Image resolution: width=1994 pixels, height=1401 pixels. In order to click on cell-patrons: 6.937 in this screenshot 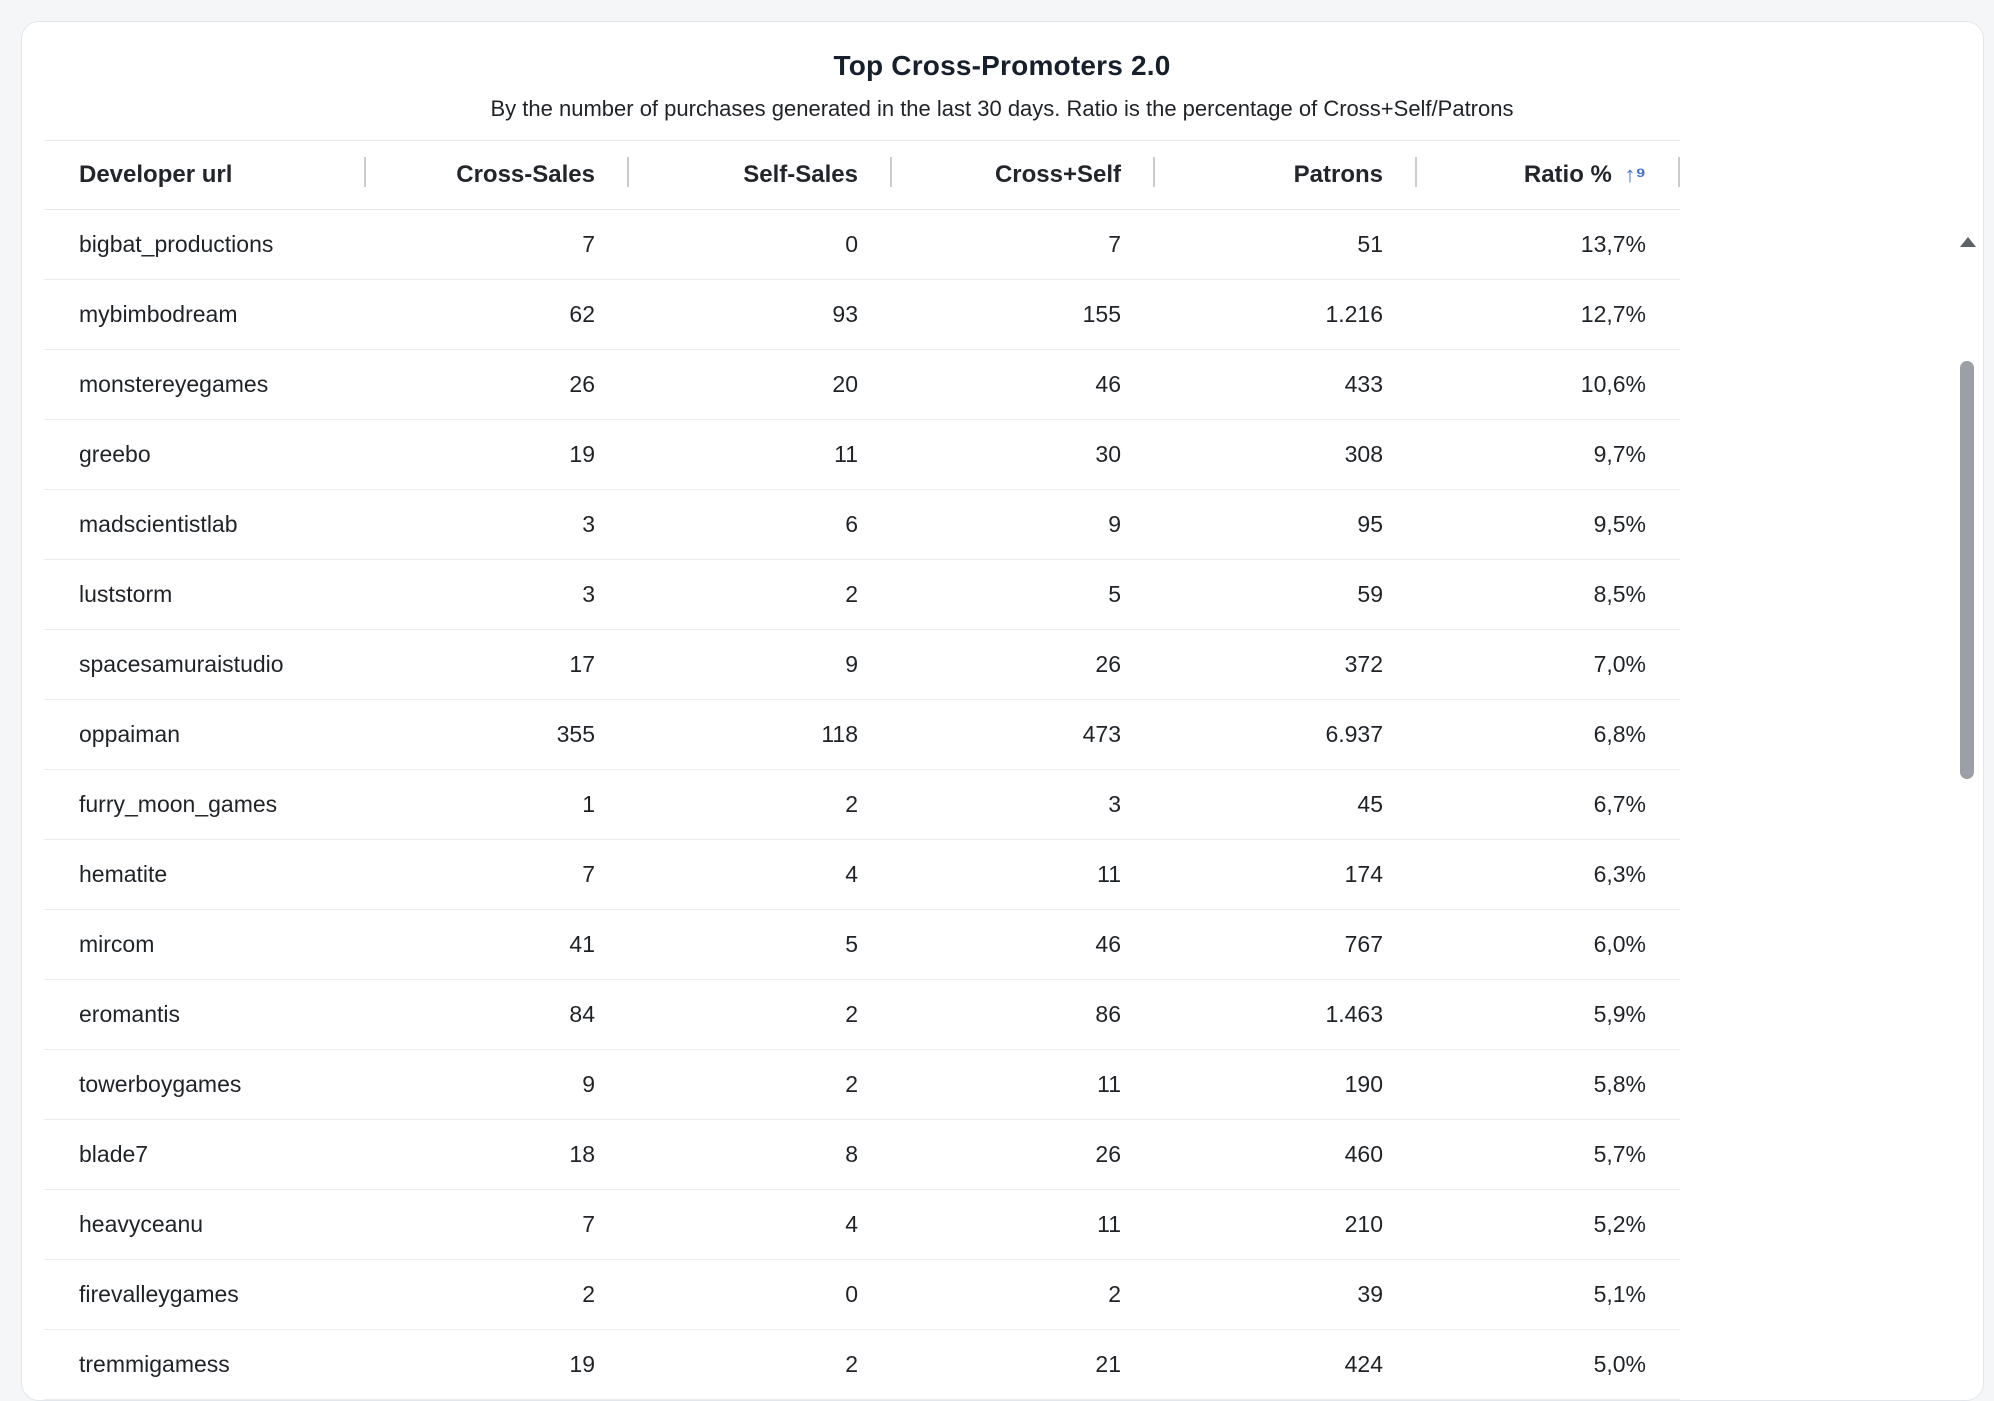, I will do `click(1286, 734)`.